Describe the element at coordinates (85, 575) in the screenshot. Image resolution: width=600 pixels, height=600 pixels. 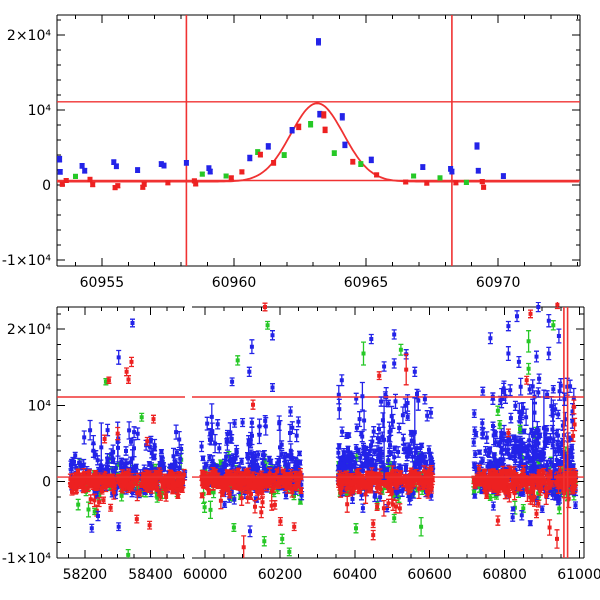
I see `x-tick-label: 58200` at that location.